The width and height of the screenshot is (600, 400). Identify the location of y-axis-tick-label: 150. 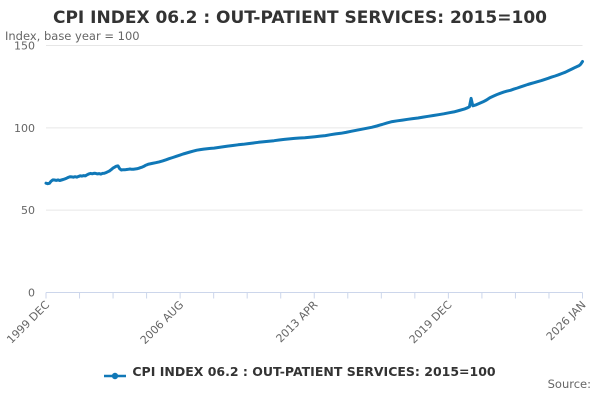
(24, 46).